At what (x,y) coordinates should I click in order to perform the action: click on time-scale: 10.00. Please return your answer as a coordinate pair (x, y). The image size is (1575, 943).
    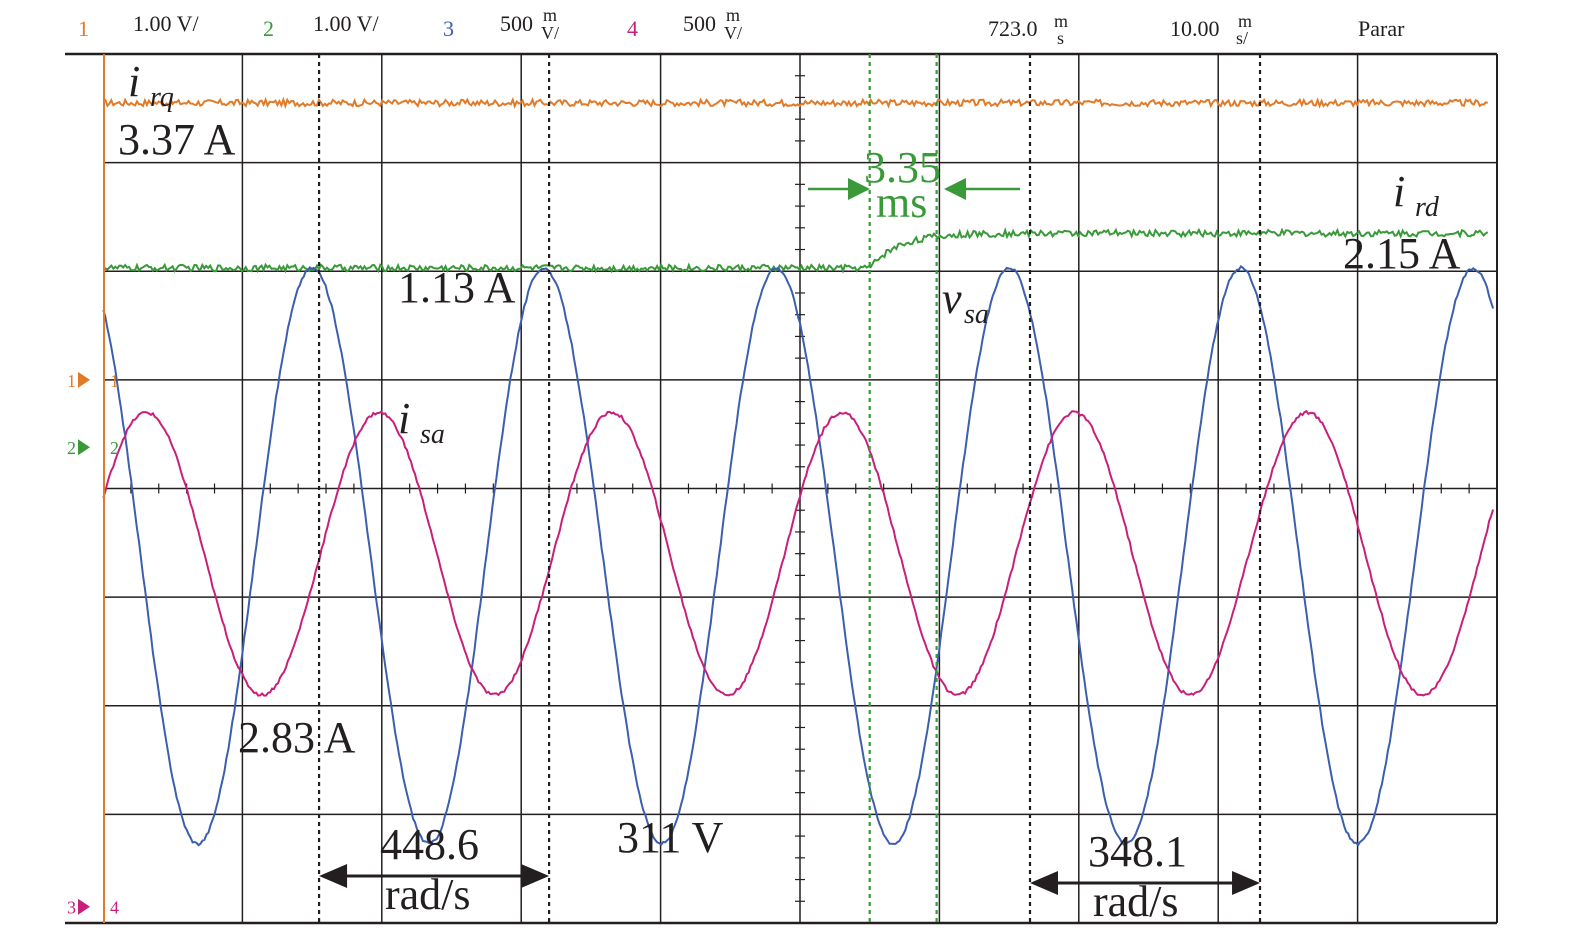
    Looking at the image, I should click on (1195, 28).